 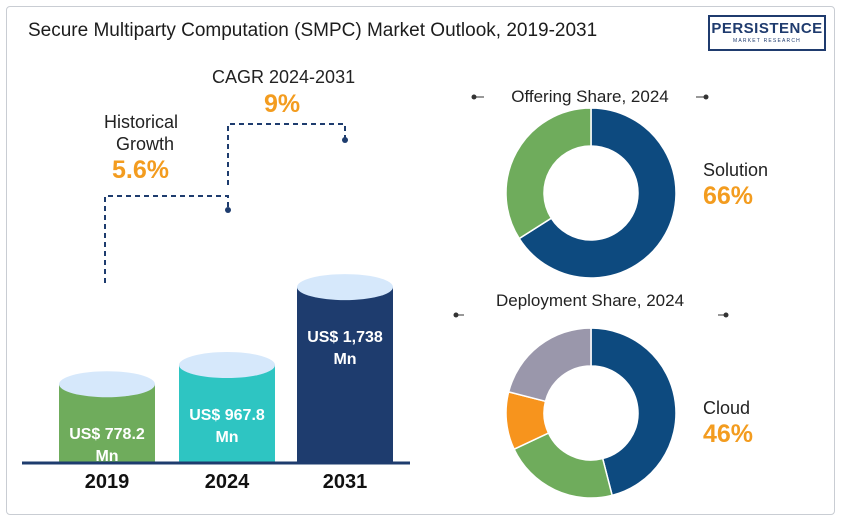 What do you see at coordinates (145, 144) in the screenshot?
I see `historical-growth-label-line2: Growth` at bounding box center [145, 144].